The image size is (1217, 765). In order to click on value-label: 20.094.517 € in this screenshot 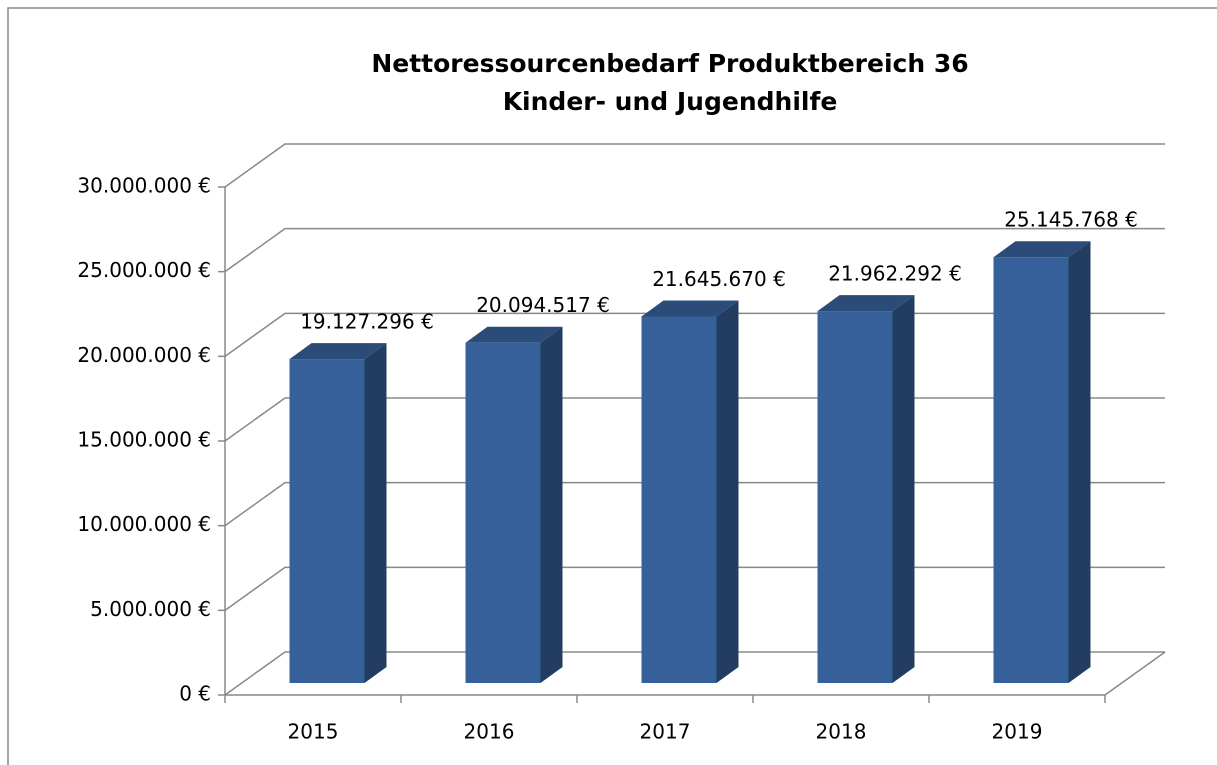, I will do `click(543, 305)`.